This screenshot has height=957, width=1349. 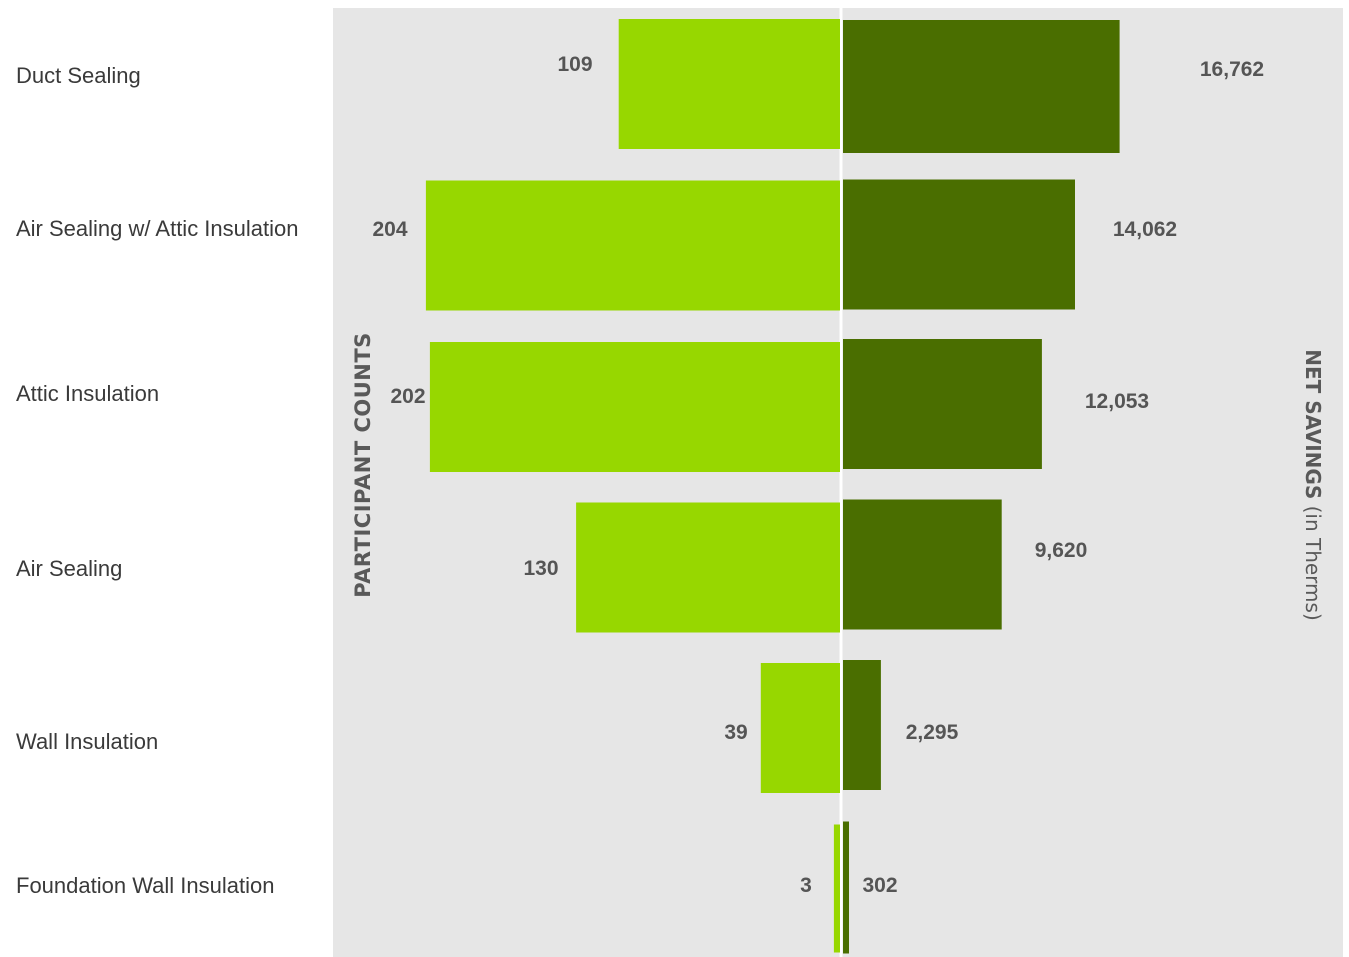 What do you see at coordinates (574, 64) in the screenshot?
I see `participant-value-label: 109` at bounding box center [574, 64].